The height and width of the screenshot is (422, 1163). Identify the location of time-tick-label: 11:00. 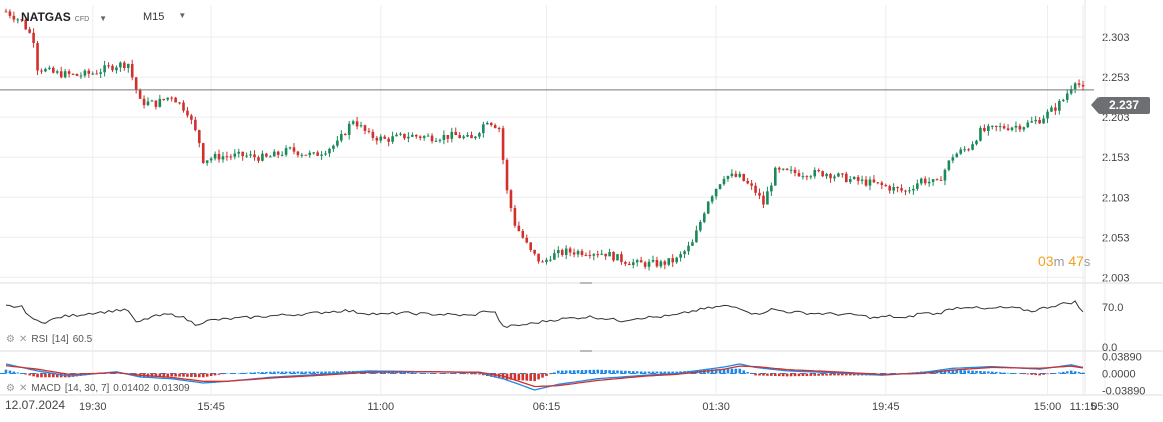
(380, 407).